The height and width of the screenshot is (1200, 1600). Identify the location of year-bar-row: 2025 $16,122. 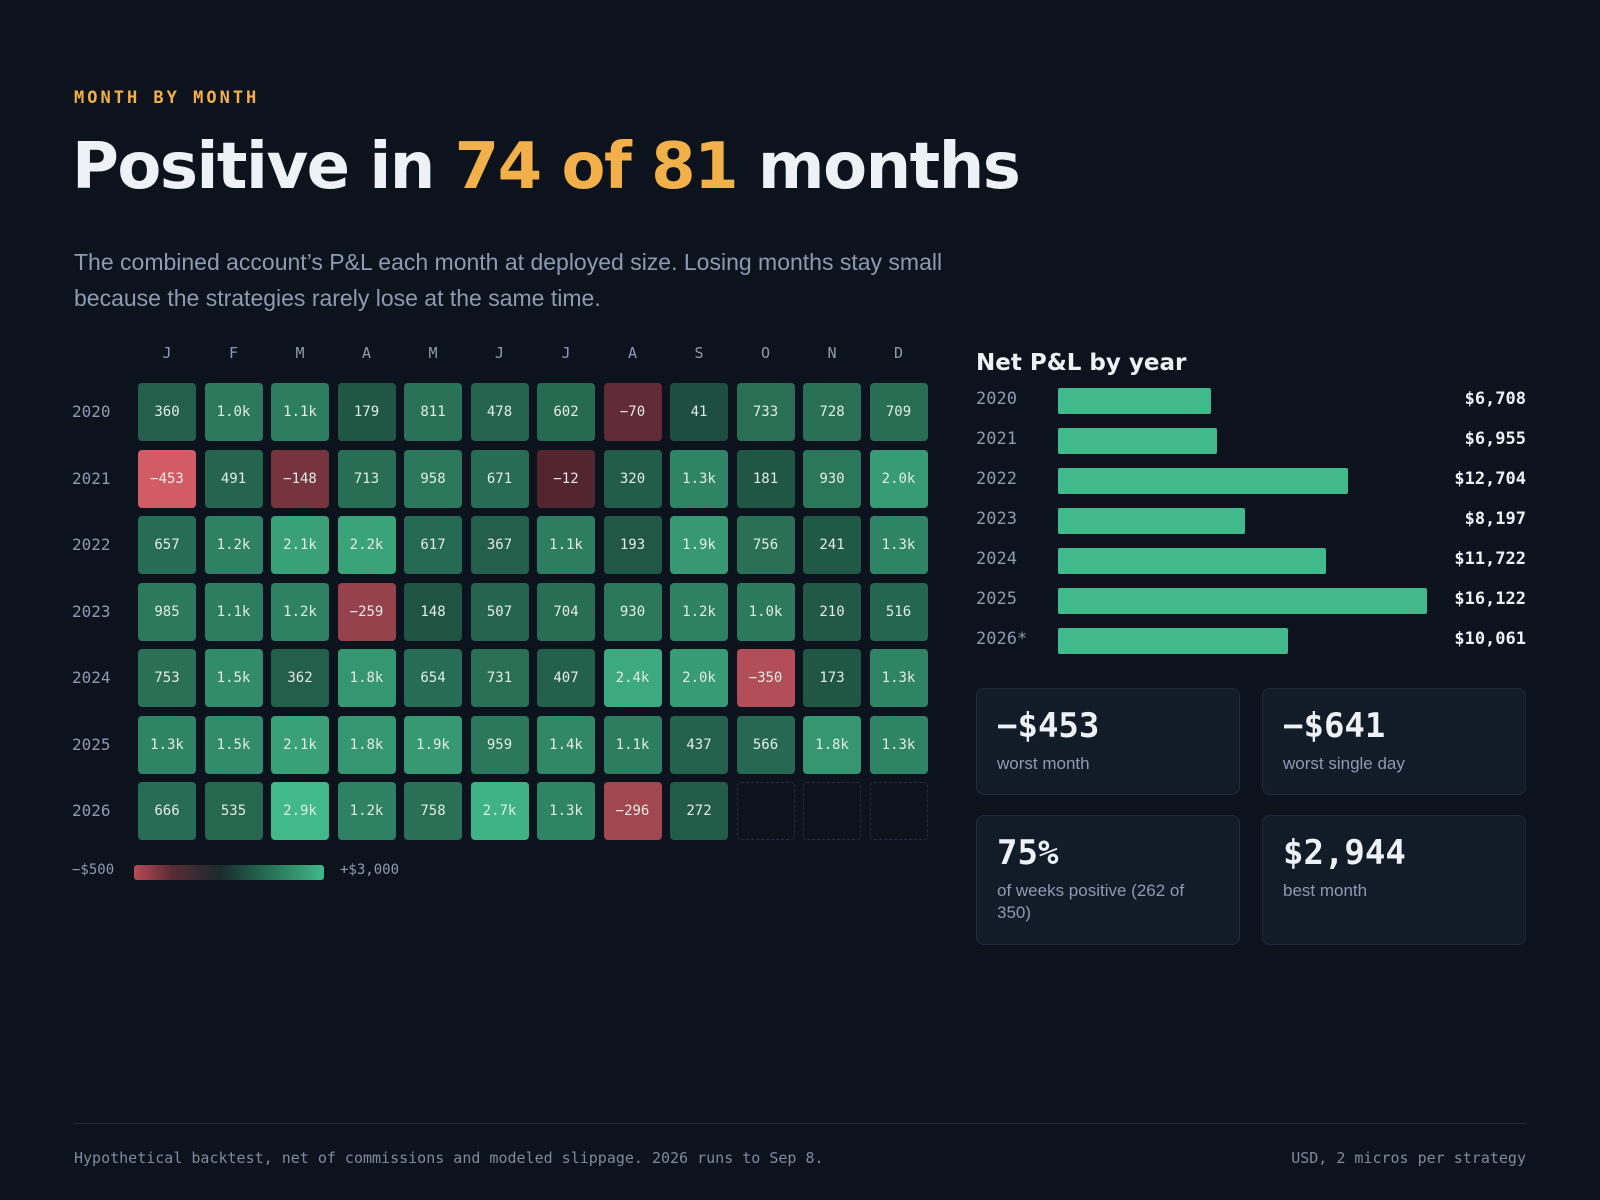
(1251, 600).